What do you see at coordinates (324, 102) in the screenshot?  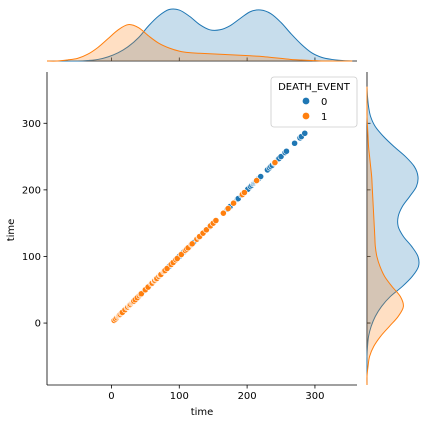 I see `legend-label-0: 0` at bounding box center [324, 102].